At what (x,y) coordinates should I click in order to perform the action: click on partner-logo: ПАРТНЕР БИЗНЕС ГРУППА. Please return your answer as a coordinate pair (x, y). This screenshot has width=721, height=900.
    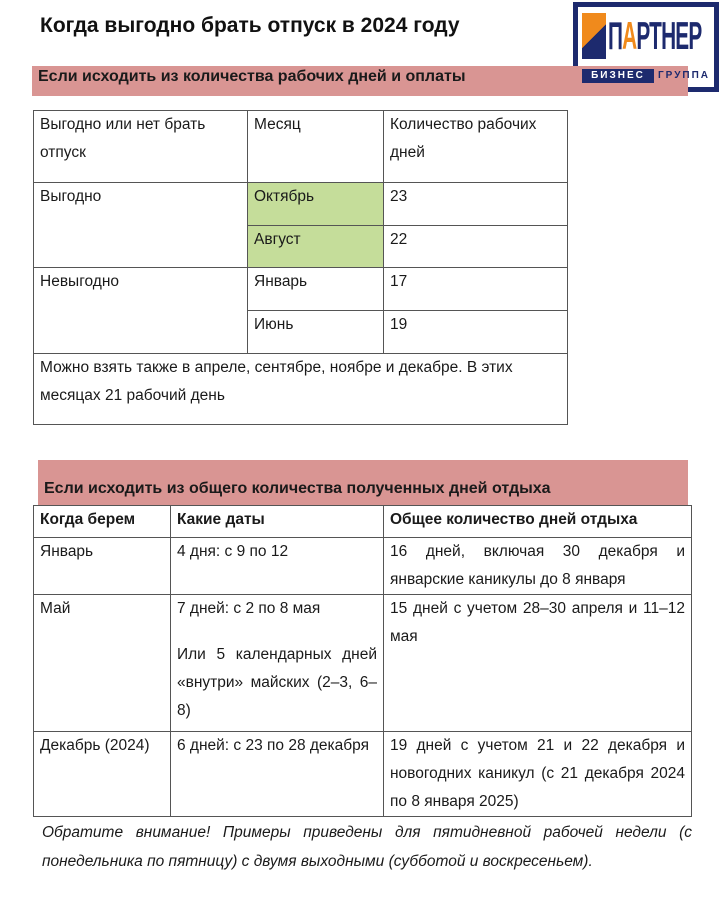
    Looking at the image, I should click on (646, 47).